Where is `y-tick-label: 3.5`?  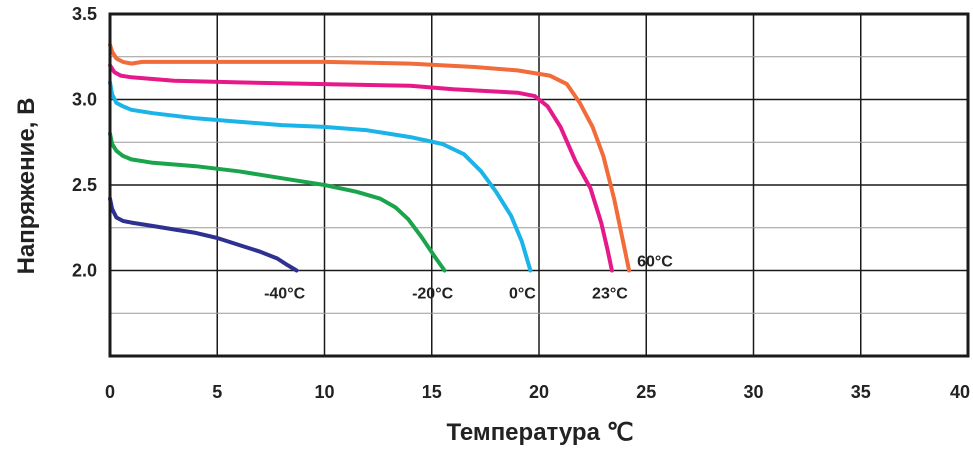 y-tick-label: 3.5 is located at coordinates (84, 14).